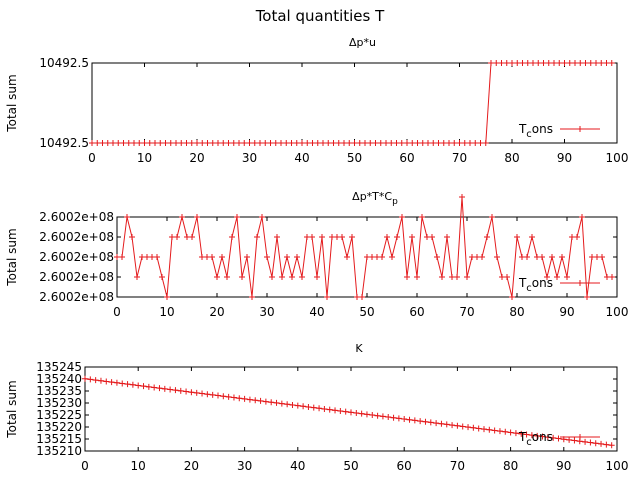 This screenshot has height=480, width=640. What do you see at coordinates (138, 466) in the screenshot?
I see `x-tick-label: 10` at bounding box center [138, 466].